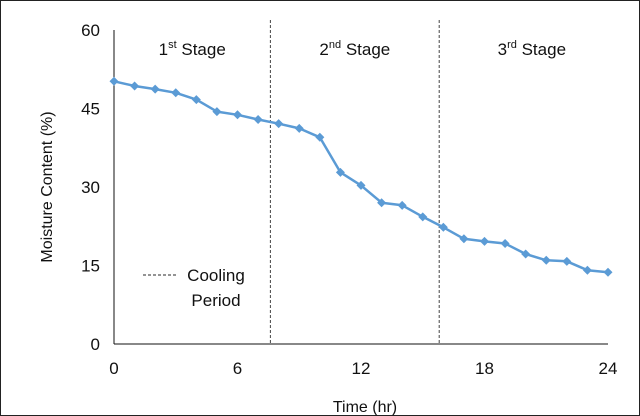  I want to click on y-axis-label: Moisture Content (%), so click(47, 186).